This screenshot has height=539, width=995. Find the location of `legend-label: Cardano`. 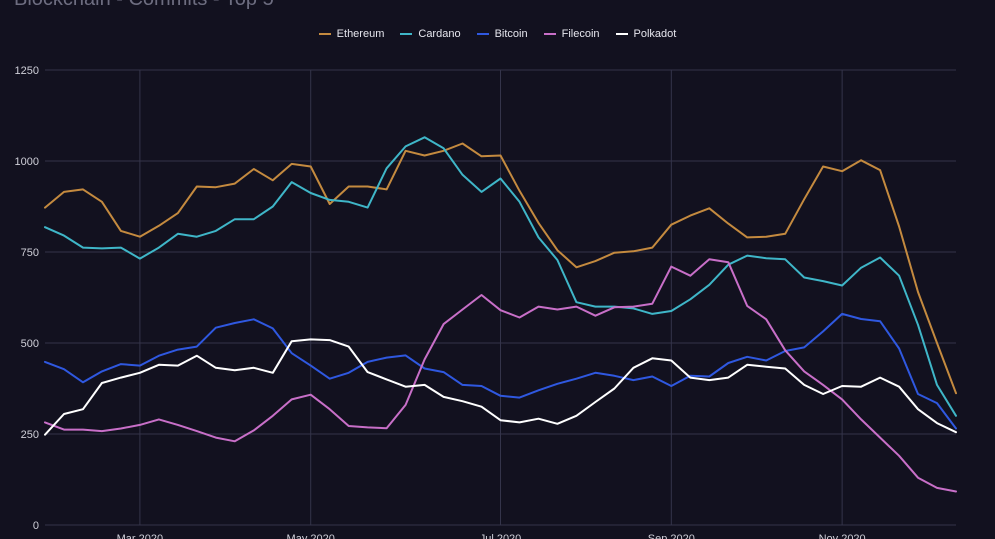

legend-label: Cardano is located at coordinates (439, 34).